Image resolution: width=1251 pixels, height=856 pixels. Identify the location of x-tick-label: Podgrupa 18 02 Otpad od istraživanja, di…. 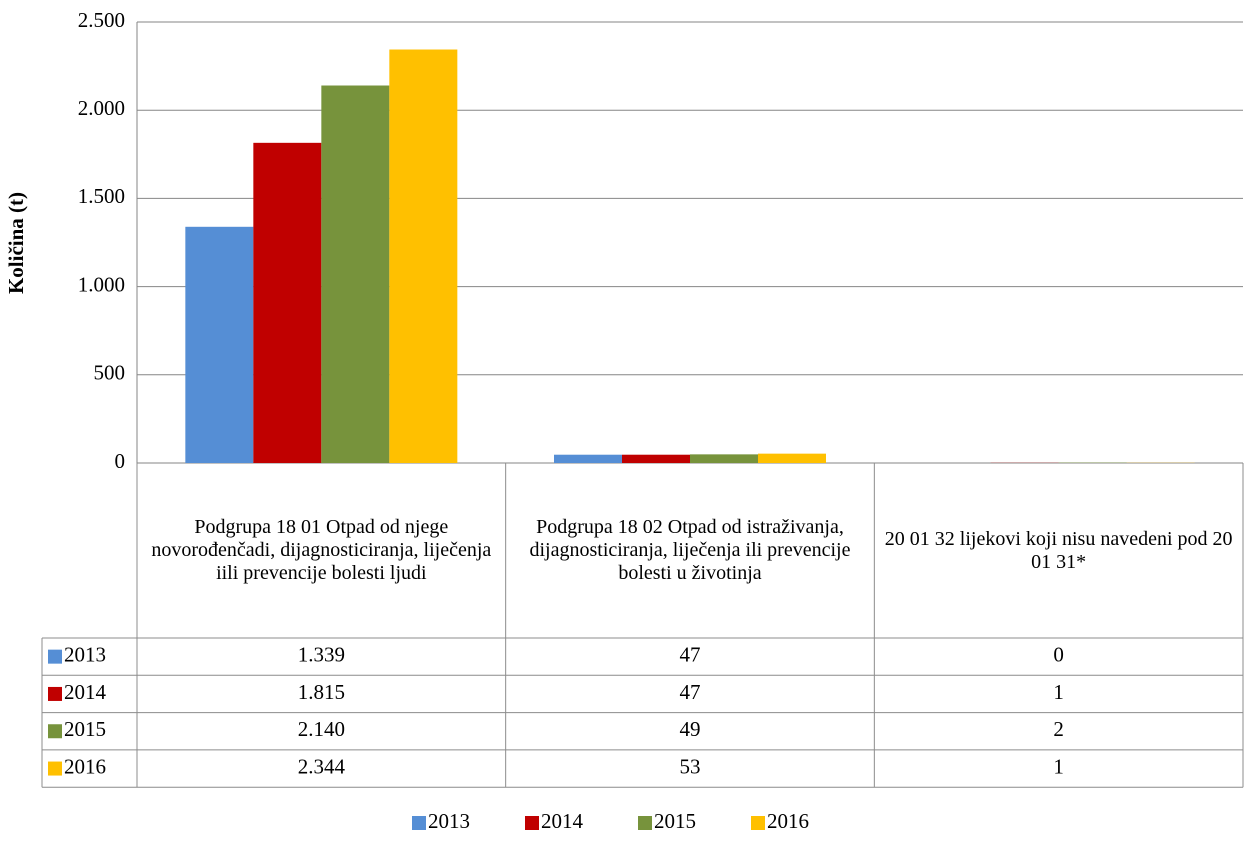
(690, 550).